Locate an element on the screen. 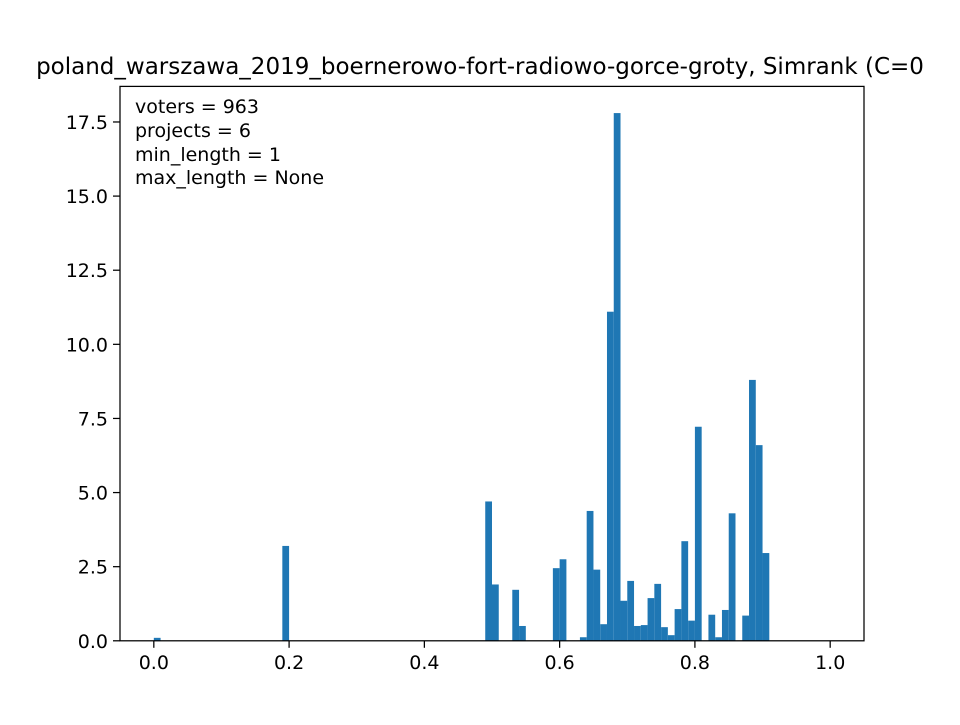 This screenshot has width=960, height=725. y-tick-label: 5.0 is located at coordinates (93, 494).